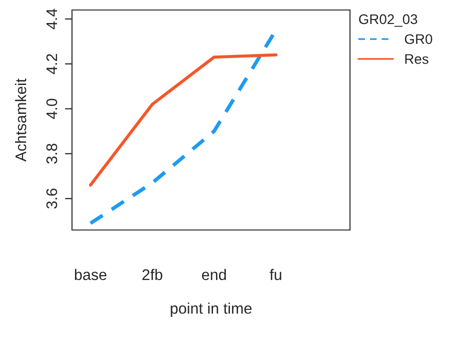 Image resolution: width=450 pixels, height=338 pixels. Describe the element at coordinates (211, 309) in the screenshot. I see `x-axis-title: point in time` at that location.